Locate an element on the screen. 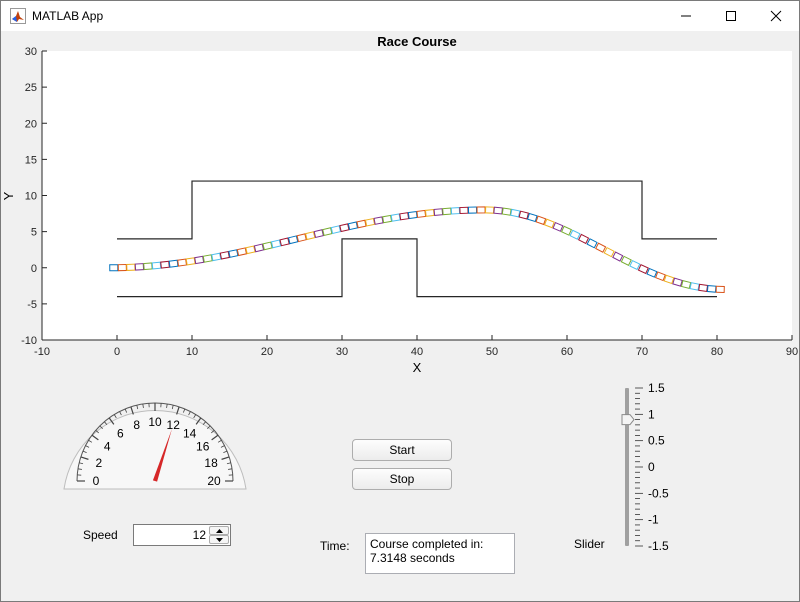 The image size is (800, 602). minimize-icon is located at coordinates (686, 16).